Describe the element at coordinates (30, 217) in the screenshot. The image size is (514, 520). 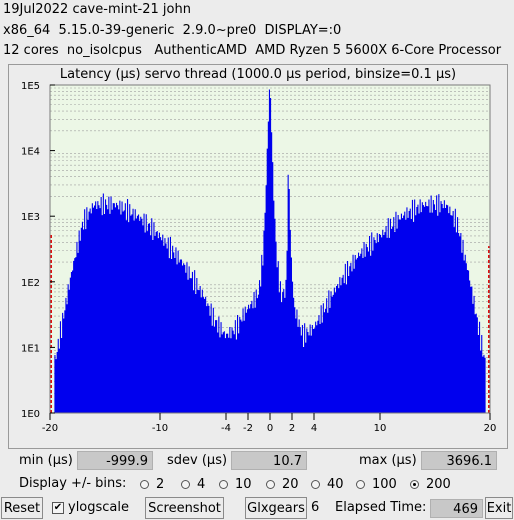
I see `y-tick-label: 1E3` at that location.